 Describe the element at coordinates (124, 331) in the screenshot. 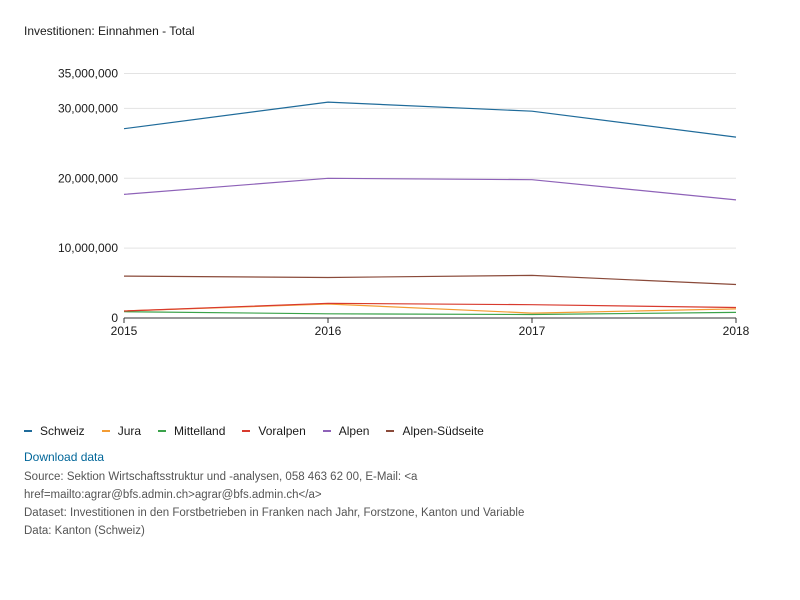

I see `x-tick-label: 2015` at that location.